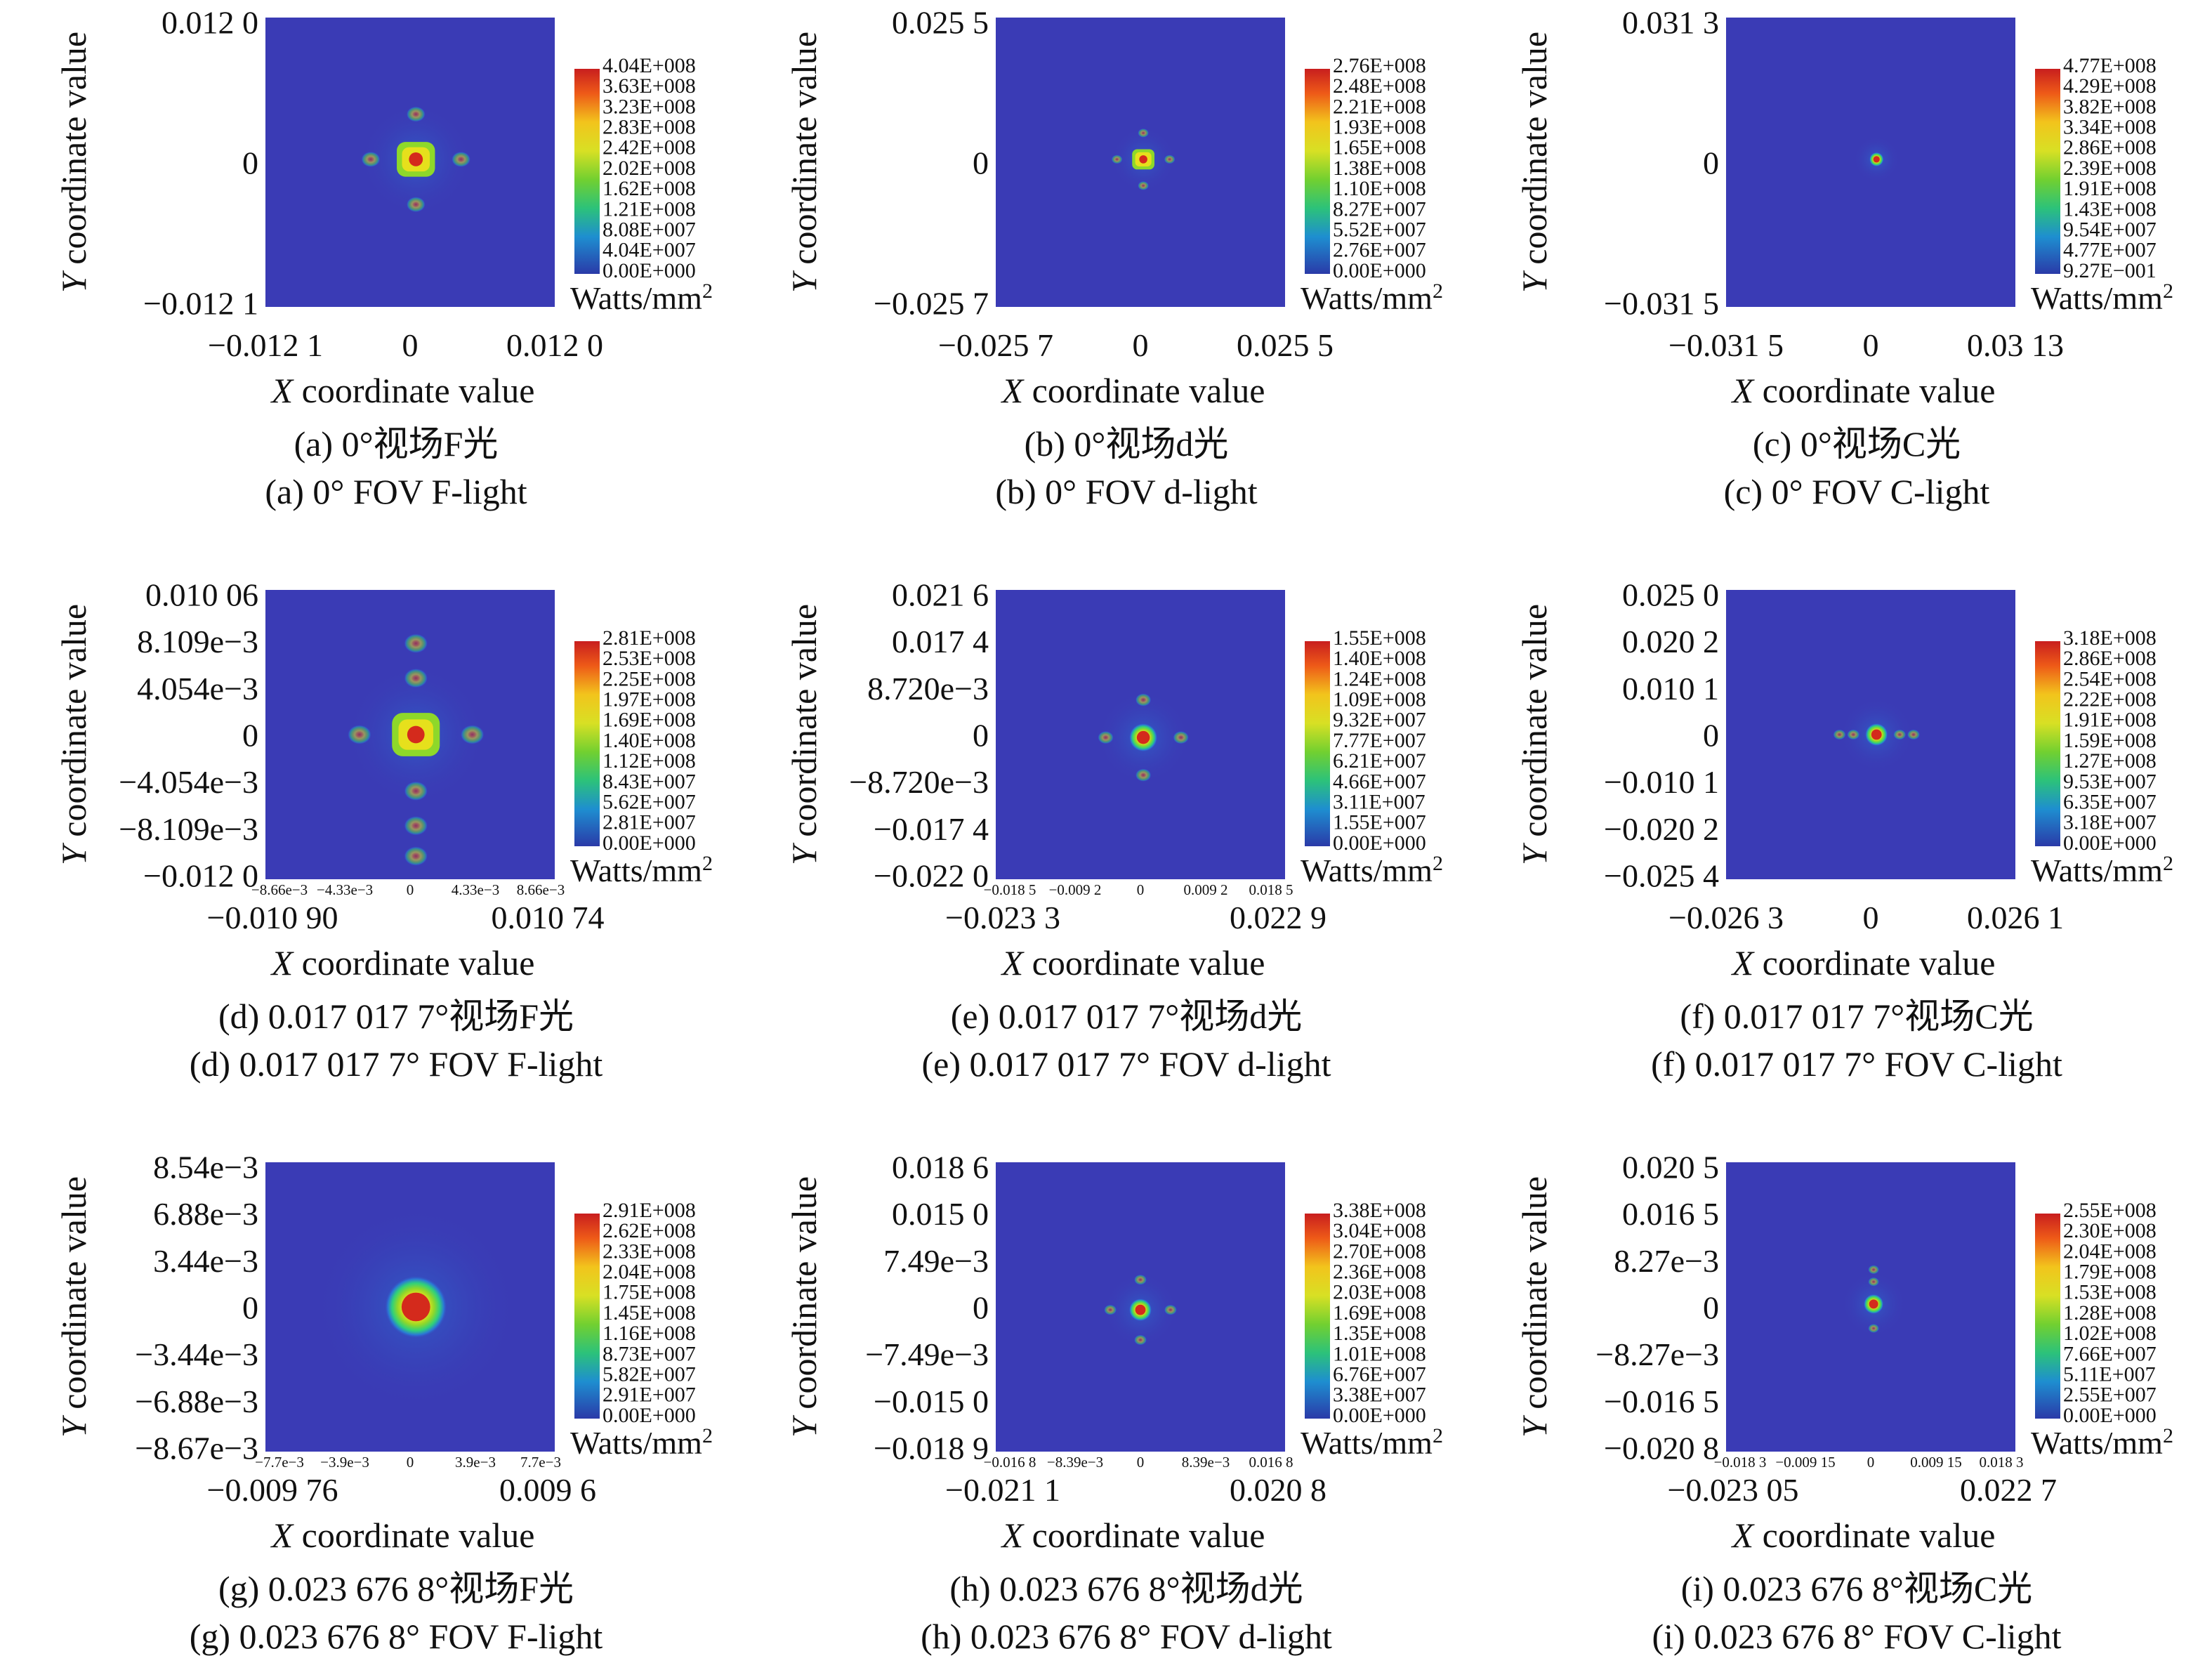 This screenshot has height=1663, width=2212. Describe the element at coordinates (649, 188) in the screenshot. I see `colorbar-tick-label: 1.62E+008` at that location.